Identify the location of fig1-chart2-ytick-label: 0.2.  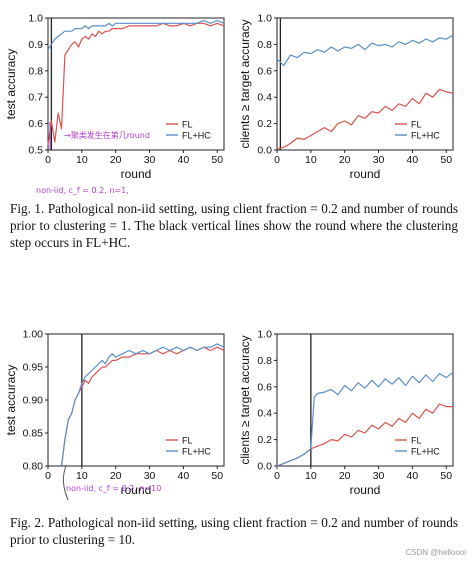
(264, 124).